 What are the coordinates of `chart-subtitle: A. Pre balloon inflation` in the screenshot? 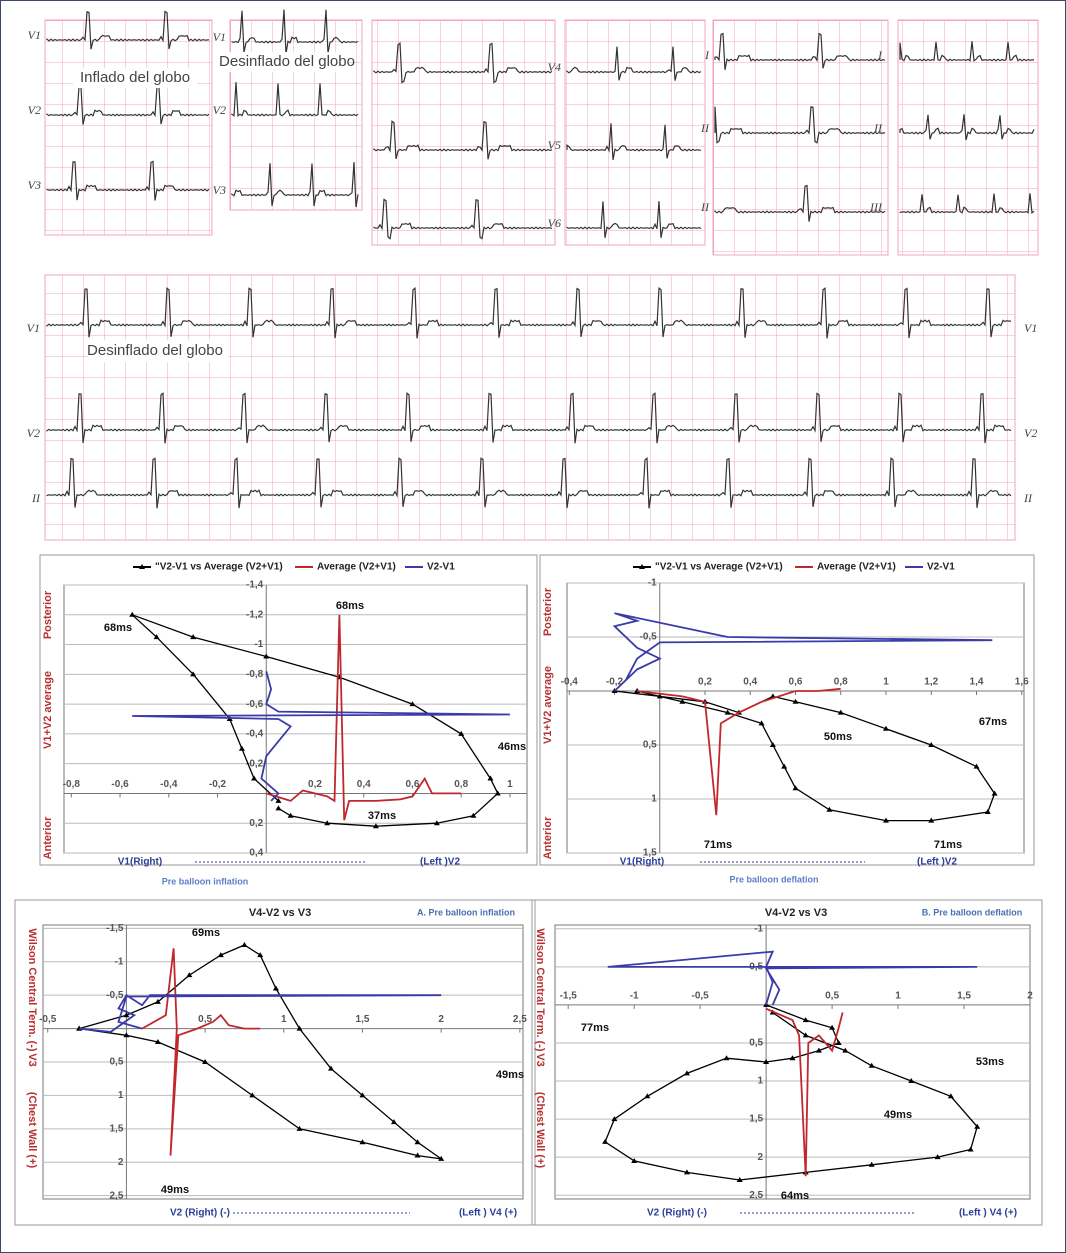 It's located at (466, 912).